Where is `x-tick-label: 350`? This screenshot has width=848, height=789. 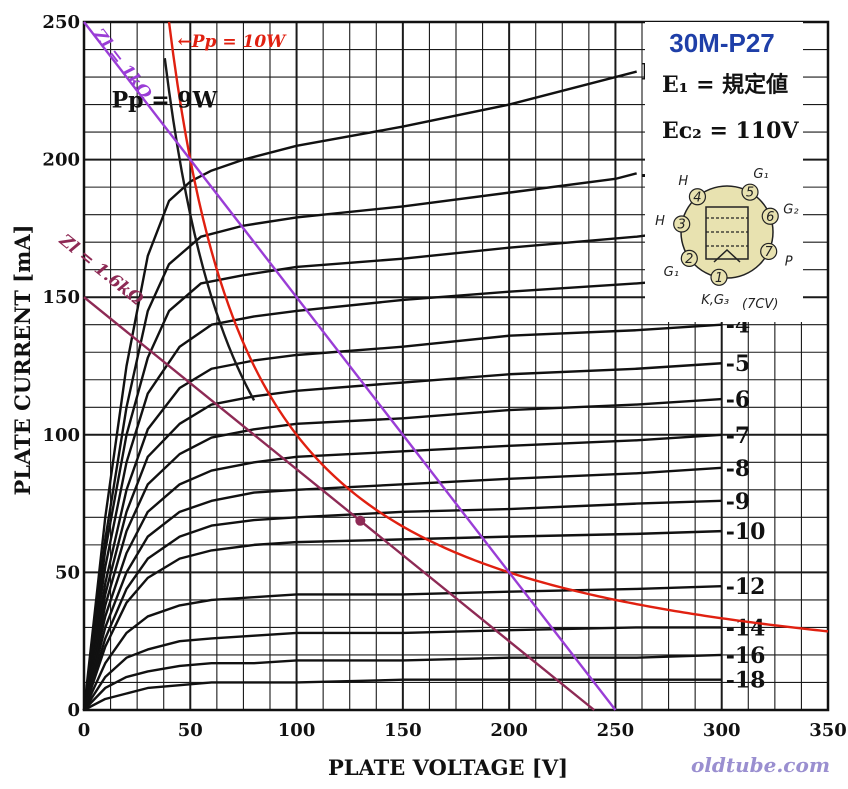 x-tick-label: 350 is located at coordinates (828, 730).